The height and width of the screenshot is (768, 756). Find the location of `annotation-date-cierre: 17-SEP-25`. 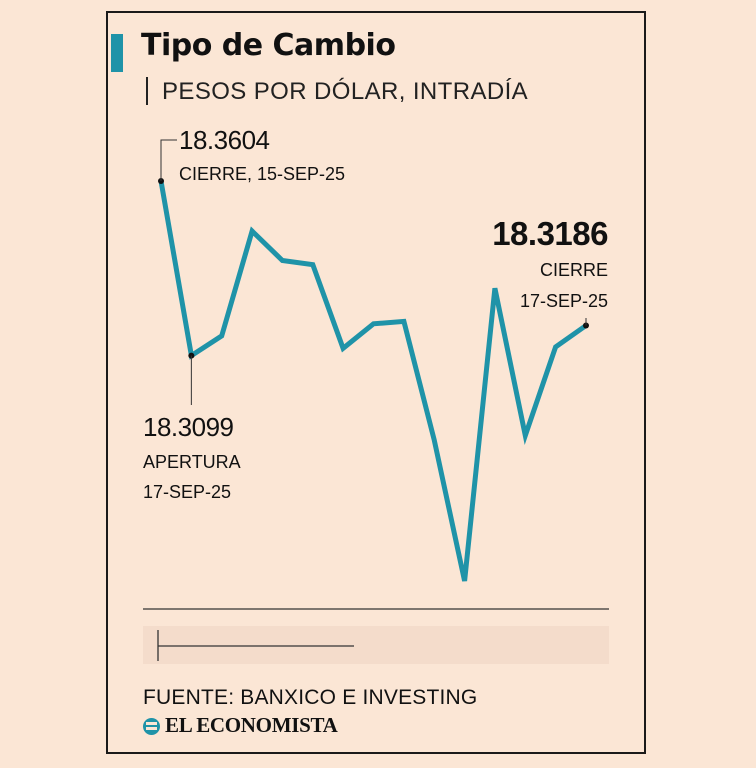

annotation-date-cierre: 17-SEP-25 is located at coordinates (564, 301).